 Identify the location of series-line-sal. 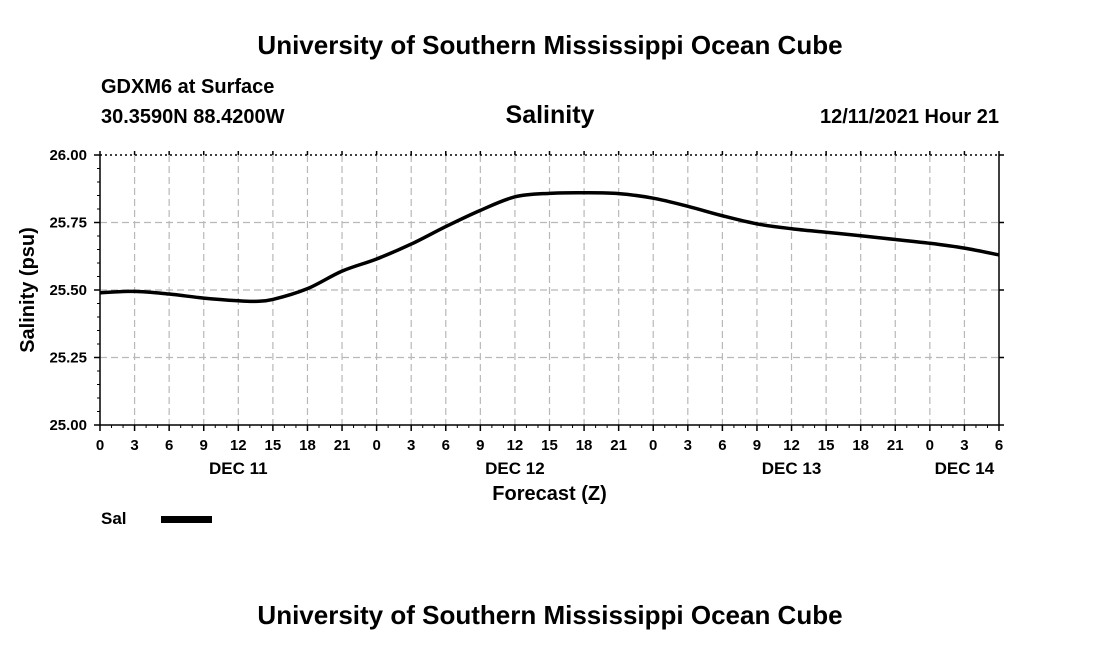
(549, 247).